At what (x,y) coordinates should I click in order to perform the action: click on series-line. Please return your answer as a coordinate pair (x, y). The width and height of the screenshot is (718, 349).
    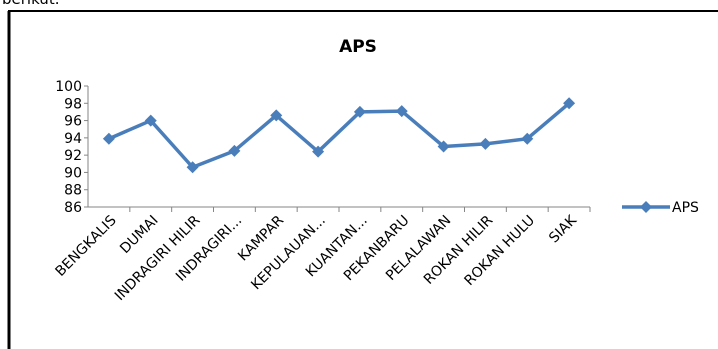
    Looking at the image, I should click on (339, 135).